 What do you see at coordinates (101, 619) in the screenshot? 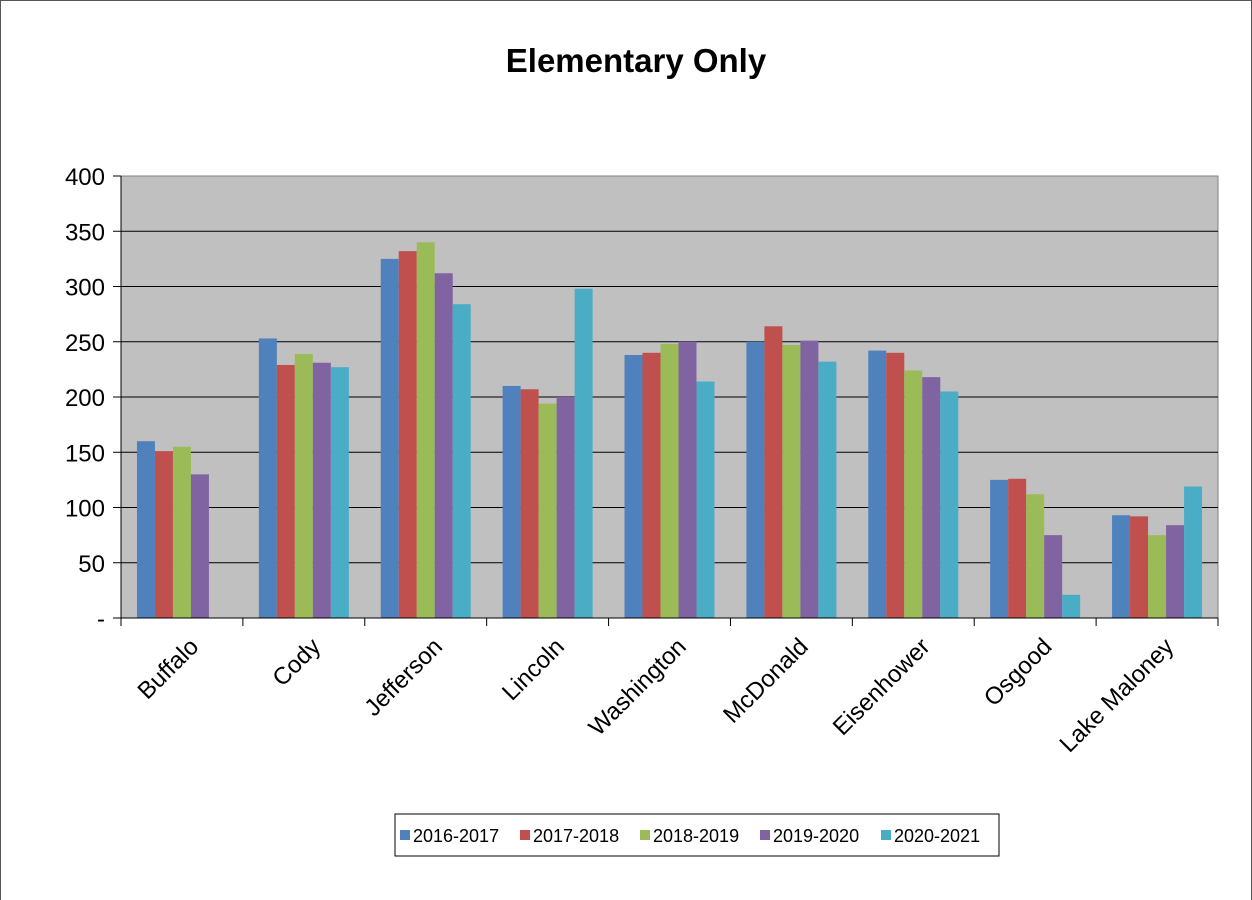
I see `y-tick-label: -` at bounding box center [101, 619].